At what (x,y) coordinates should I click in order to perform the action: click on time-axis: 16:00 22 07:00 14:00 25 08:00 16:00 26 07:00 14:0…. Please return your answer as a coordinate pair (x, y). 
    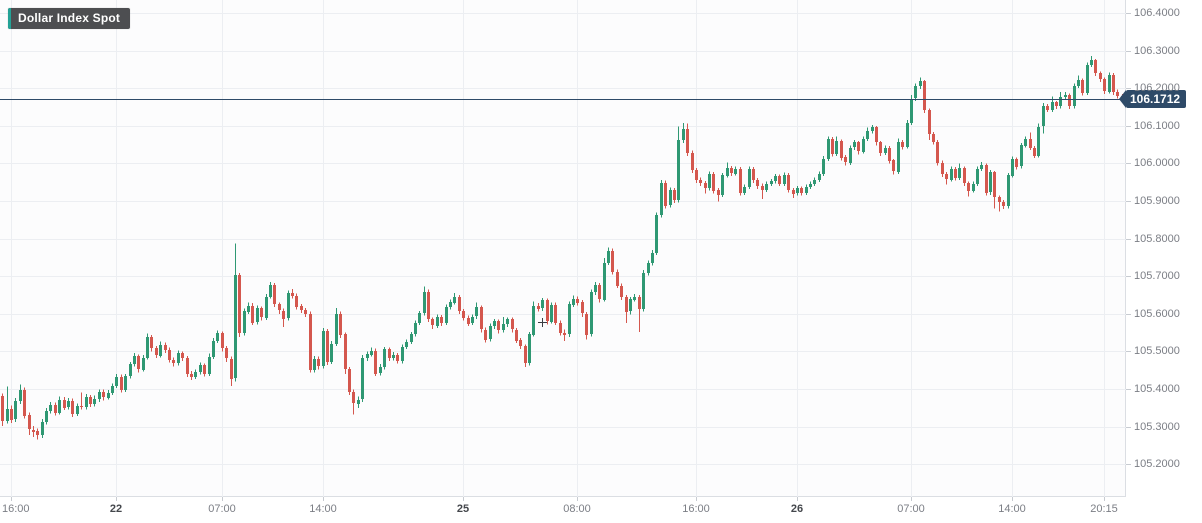
    Looking at the image, I should click on (601, 510).